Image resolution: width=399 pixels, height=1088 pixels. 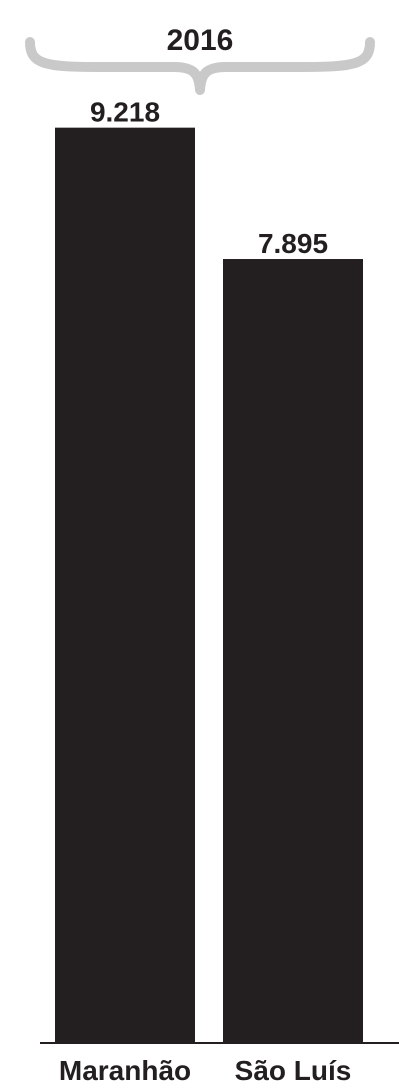 What do you see at coordinates (293, 1070) in the screenshot?
I see `category-label-2: São Luís` at bounding box center [293, 1070].